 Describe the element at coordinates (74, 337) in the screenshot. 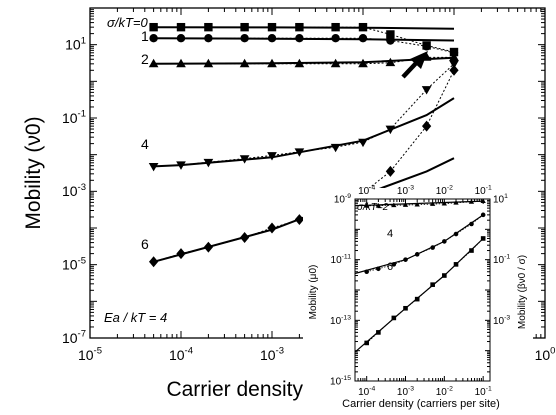

I see `y-tick-label: 10⁻⁷` at that location.